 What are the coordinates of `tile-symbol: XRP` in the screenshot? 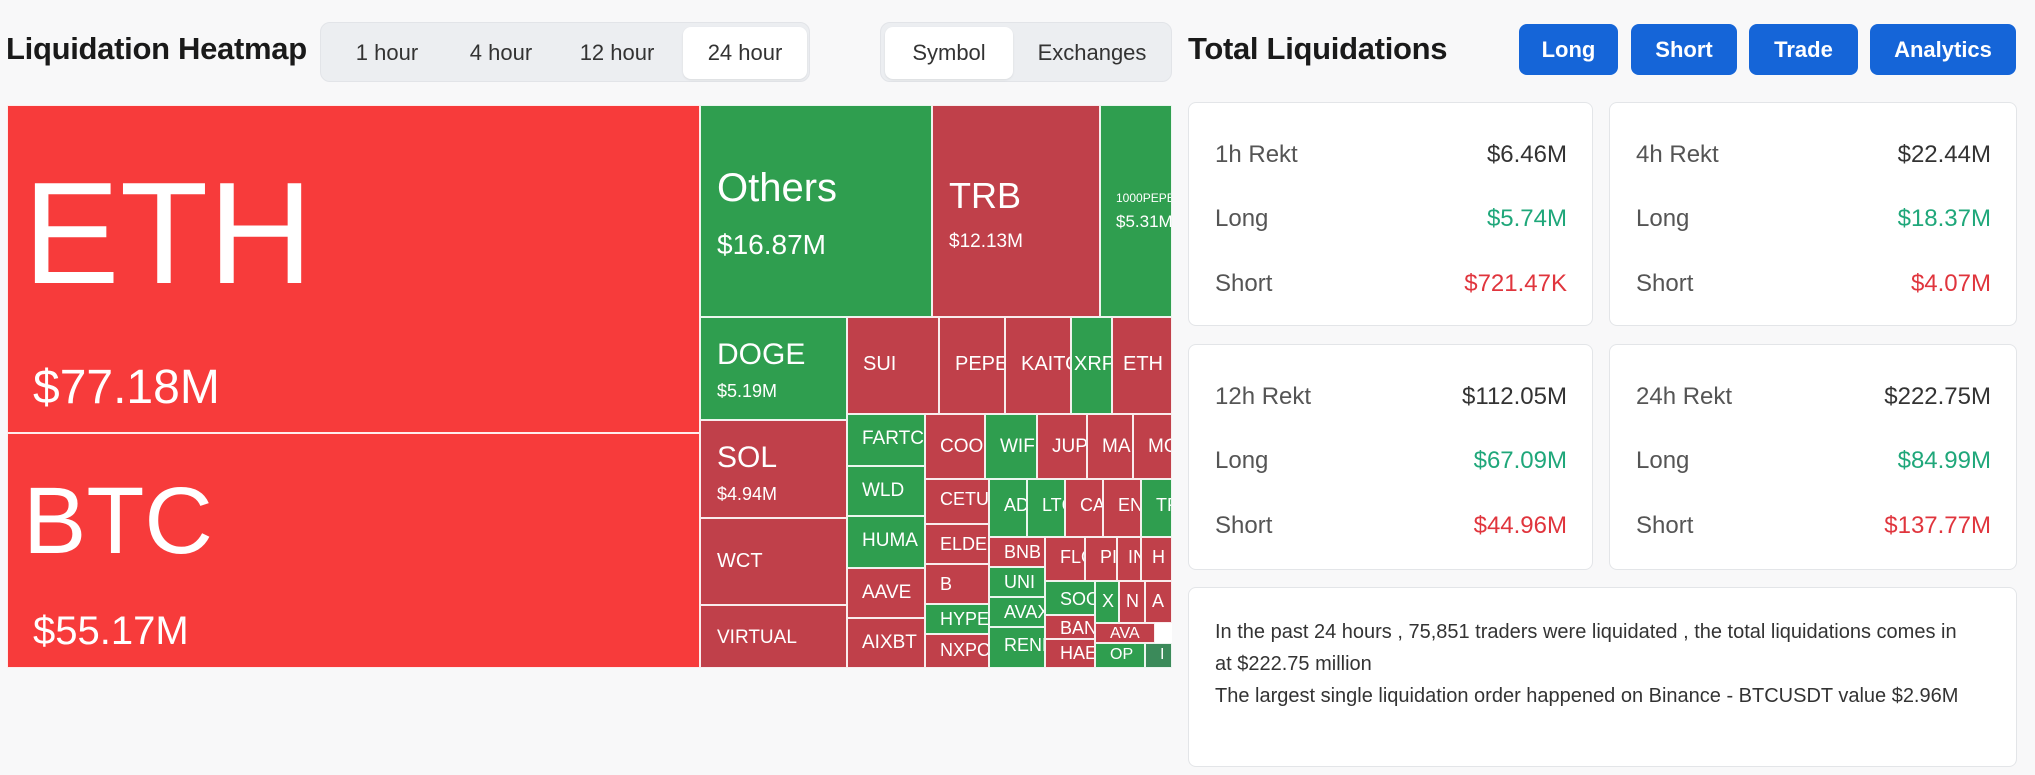 It's located at (1093, 364).